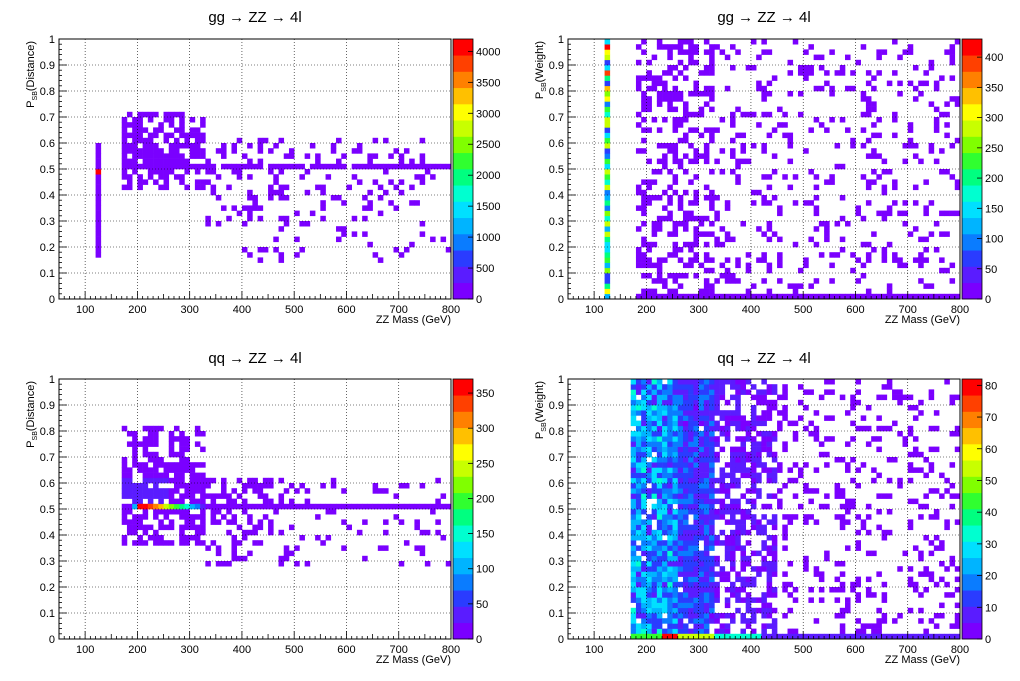 This screenshot has width=1020, height=681. What do you see at coordinates (52, 380) in the screenshot?
I see `y-tick-label: 1` at bounding box center [52, 380].